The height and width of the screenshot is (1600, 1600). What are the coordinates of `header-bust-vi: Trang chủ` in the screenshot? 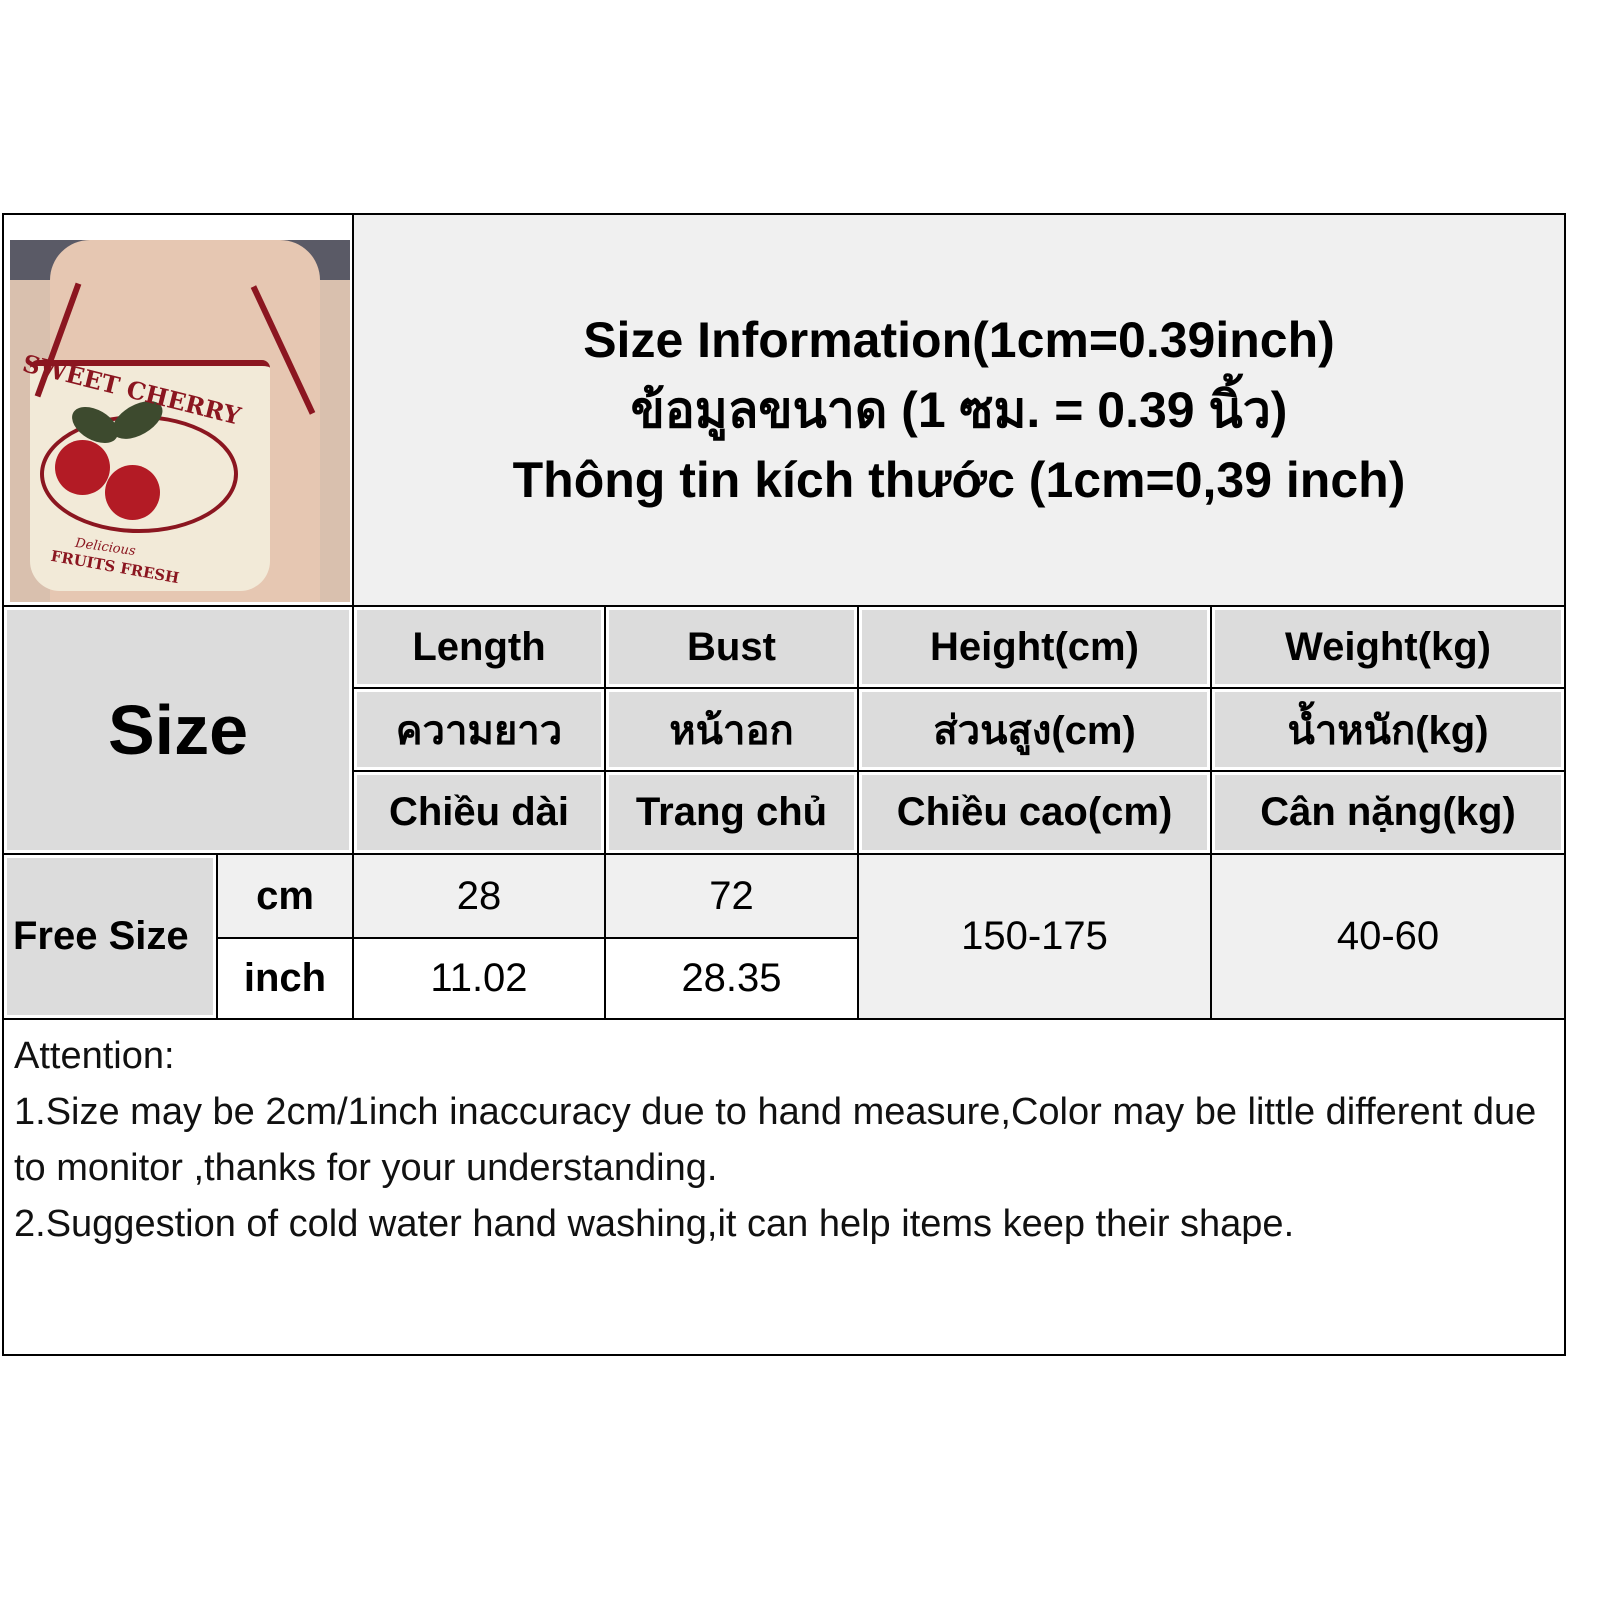 It's located at (731, 812).